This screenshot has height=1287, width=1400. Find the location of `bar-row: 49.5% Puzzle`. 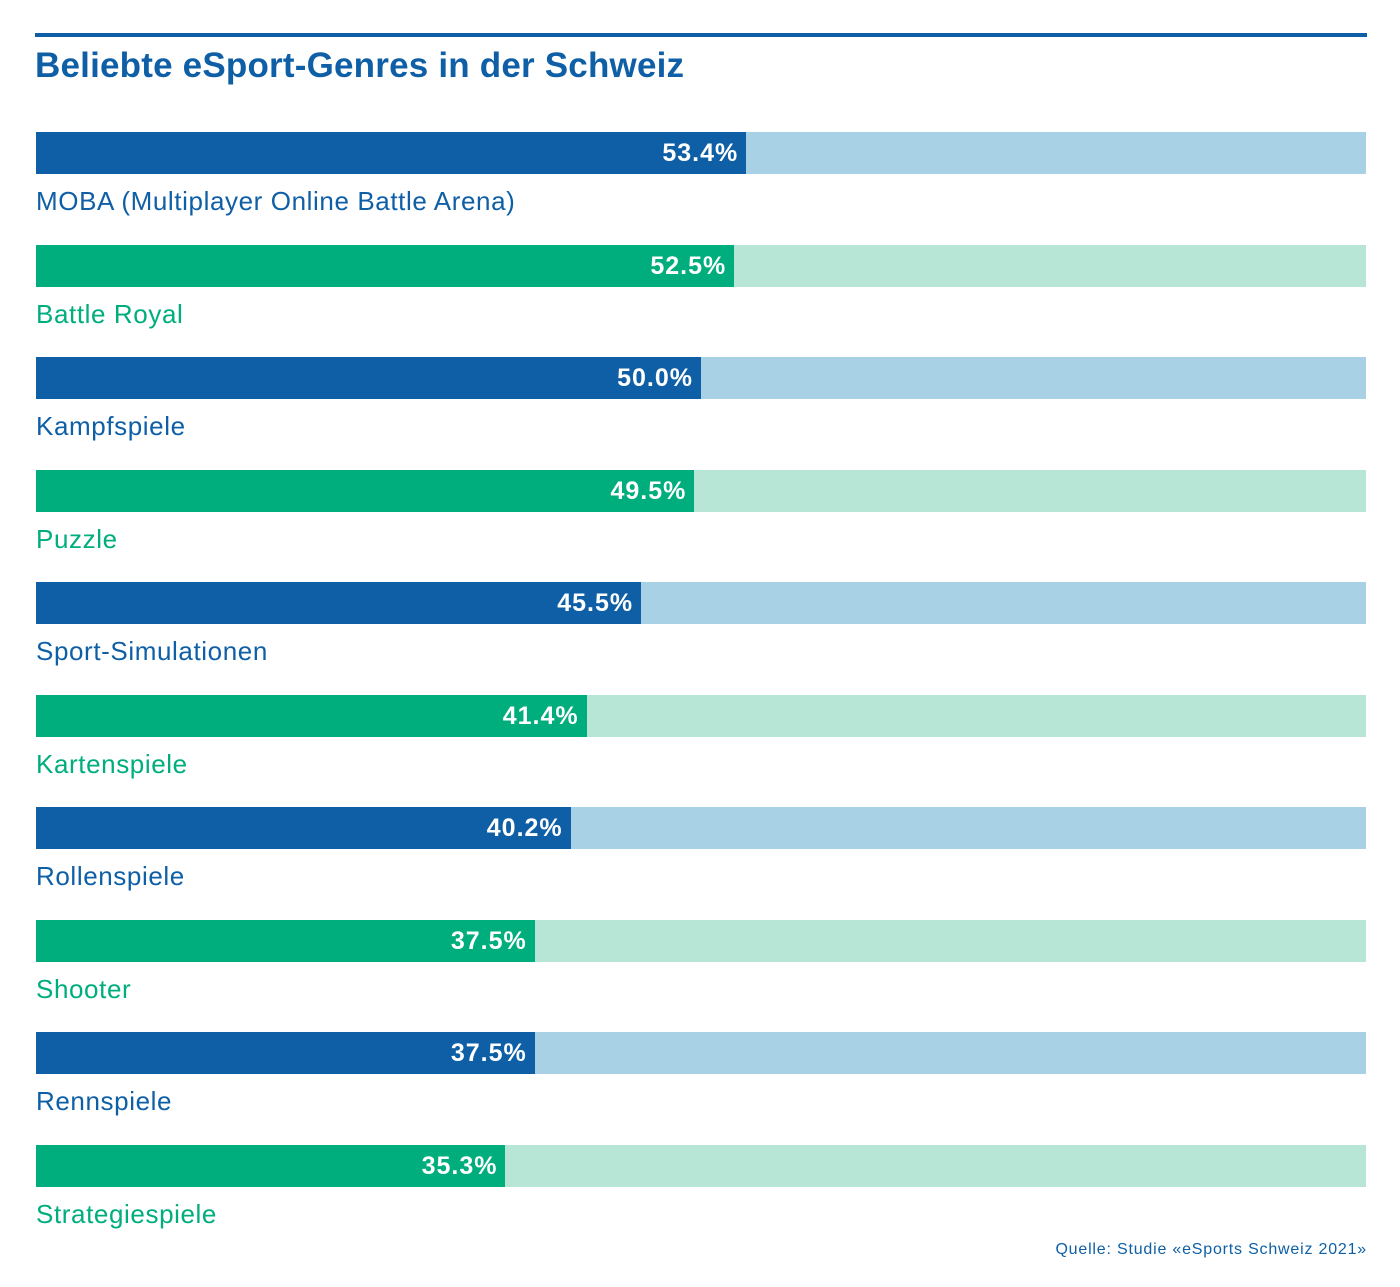

bar-row: 49.5% Puzzle is located at coordinates (701, 526).